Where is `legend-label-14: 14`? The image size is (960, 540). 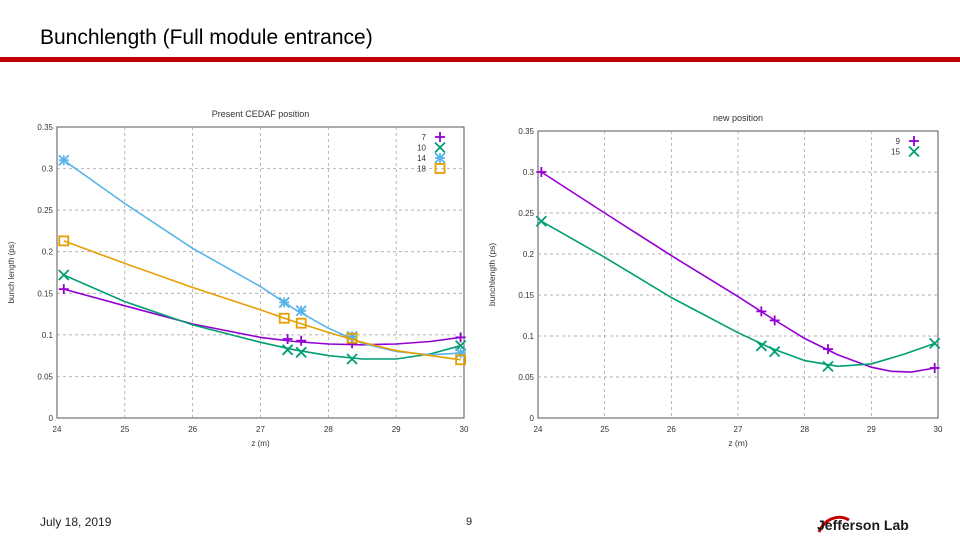 legend-label-14: 14 is located at coordinates (421, 158).